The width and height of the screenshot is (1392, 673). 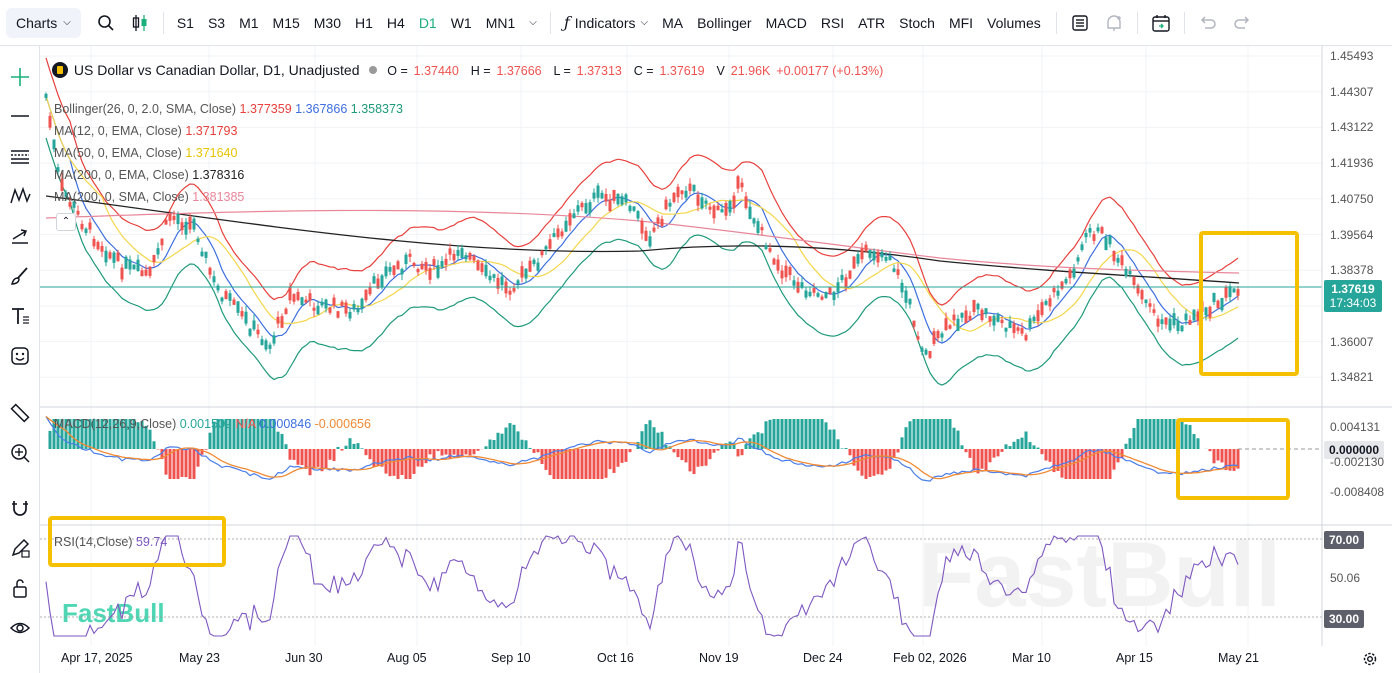 I want to click on measure-tool, so click(x=20, y=413).